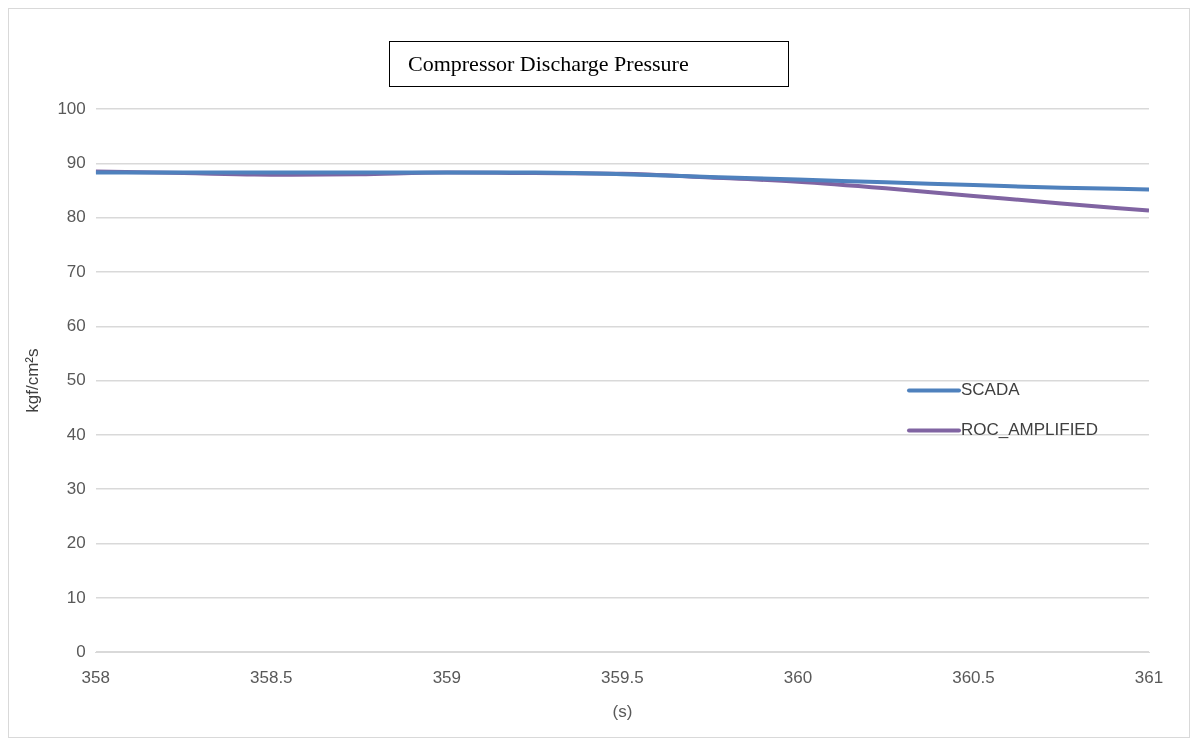 The height and width of the screenshot is (749, 1199). I want to click on y-tick-label: 40, so click(76, 434).